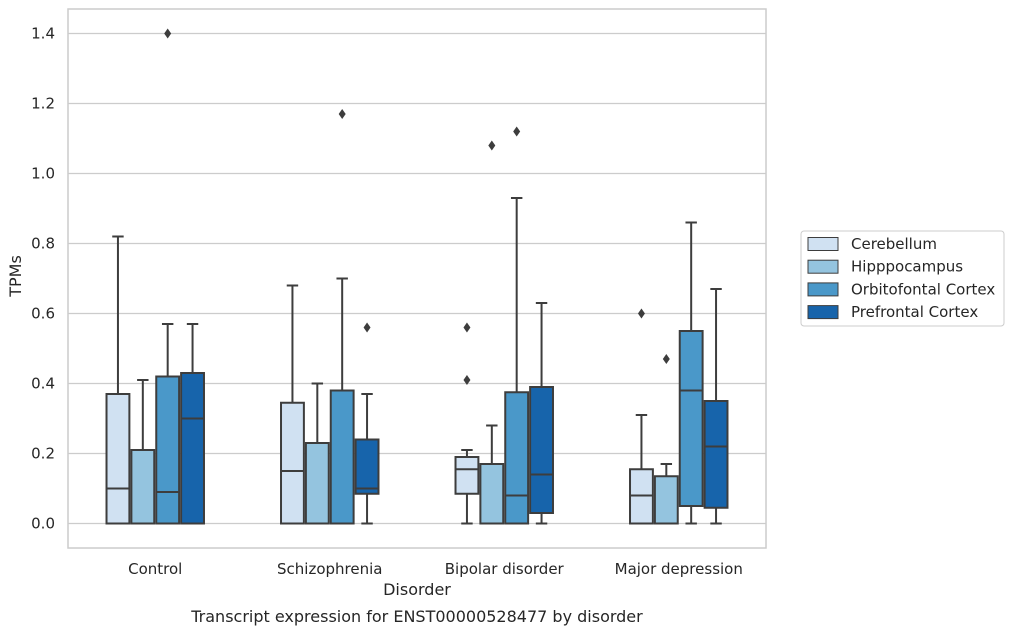 The height and width of the screenshot is (634, 1014). What do you see at coordinates (43, 104) in the screenshot?
I see `y-tick-label: 1.2` at bounding box center [43, 104].